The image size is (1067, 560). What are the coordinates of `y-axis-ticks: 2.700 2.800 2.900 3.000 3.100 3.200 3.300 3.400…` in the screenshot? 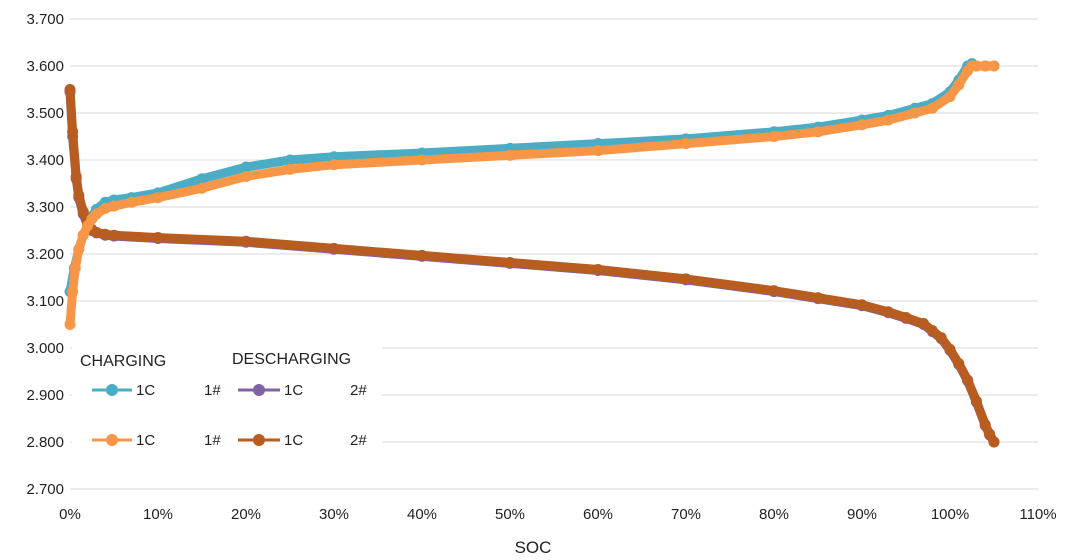 It's located at (45, 254).